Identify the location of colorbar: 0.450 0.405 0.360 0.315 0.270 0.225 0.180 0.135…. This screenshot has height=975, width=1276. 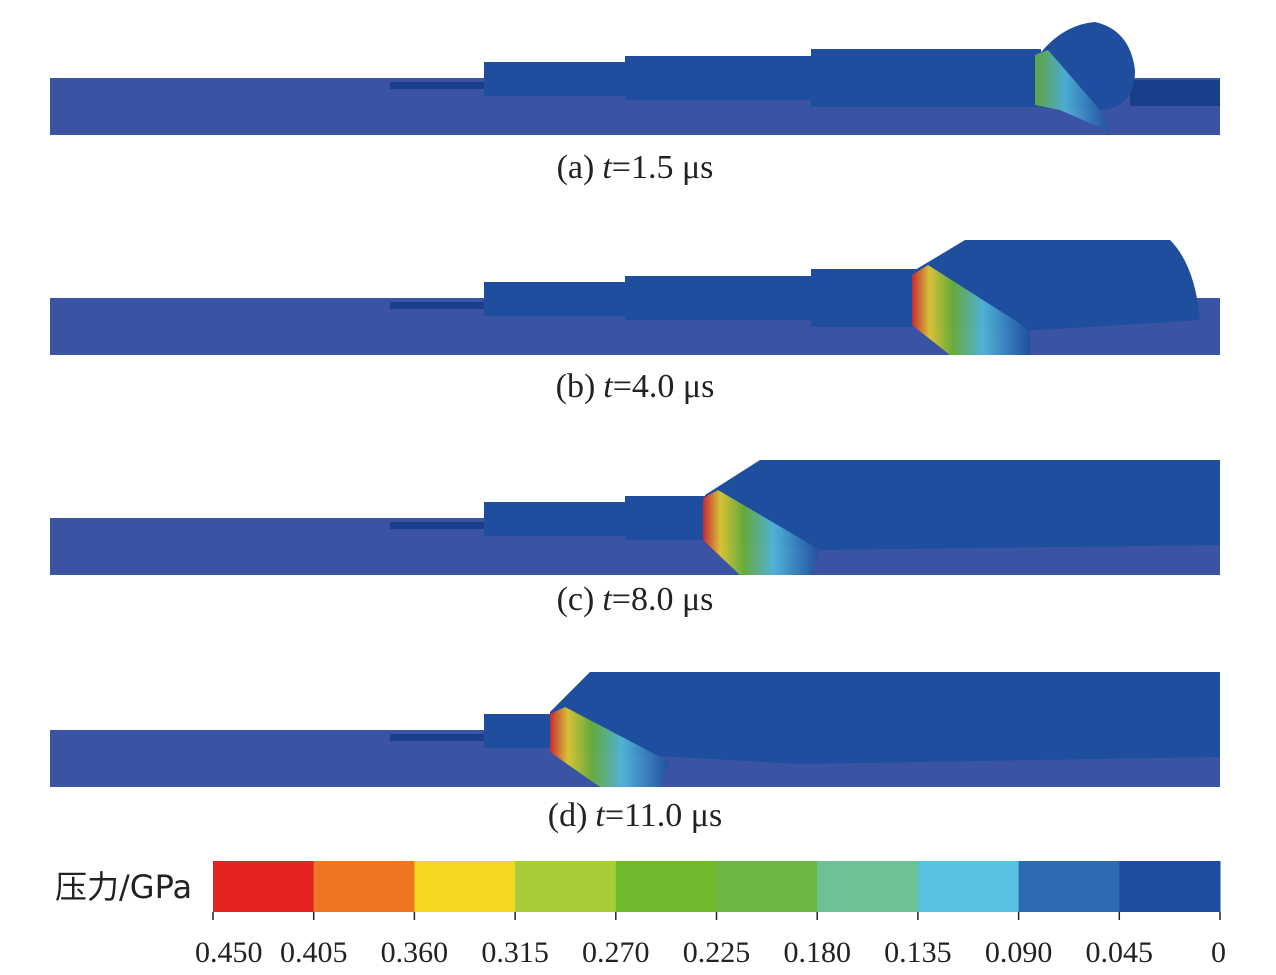
(710, 915).